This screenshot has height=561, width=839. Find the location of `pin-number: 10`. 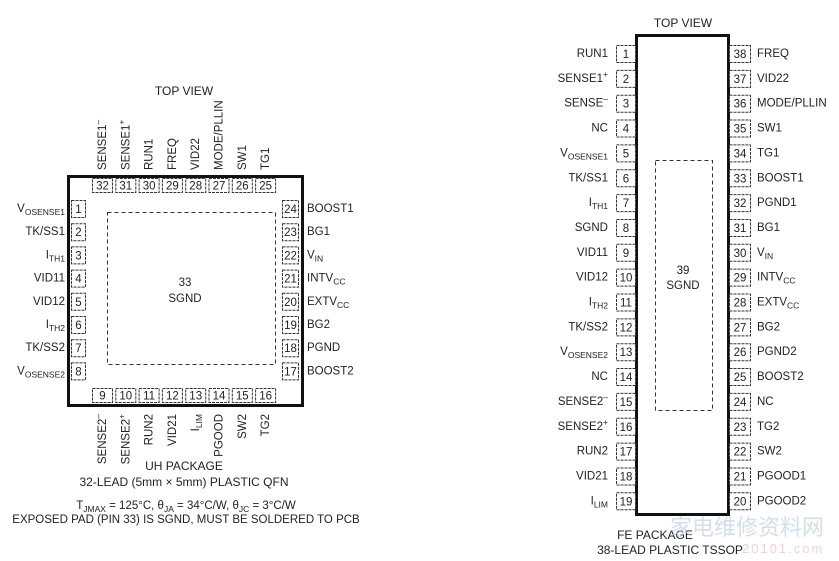

pin-number: 10 is located at coordinates (626, 279).